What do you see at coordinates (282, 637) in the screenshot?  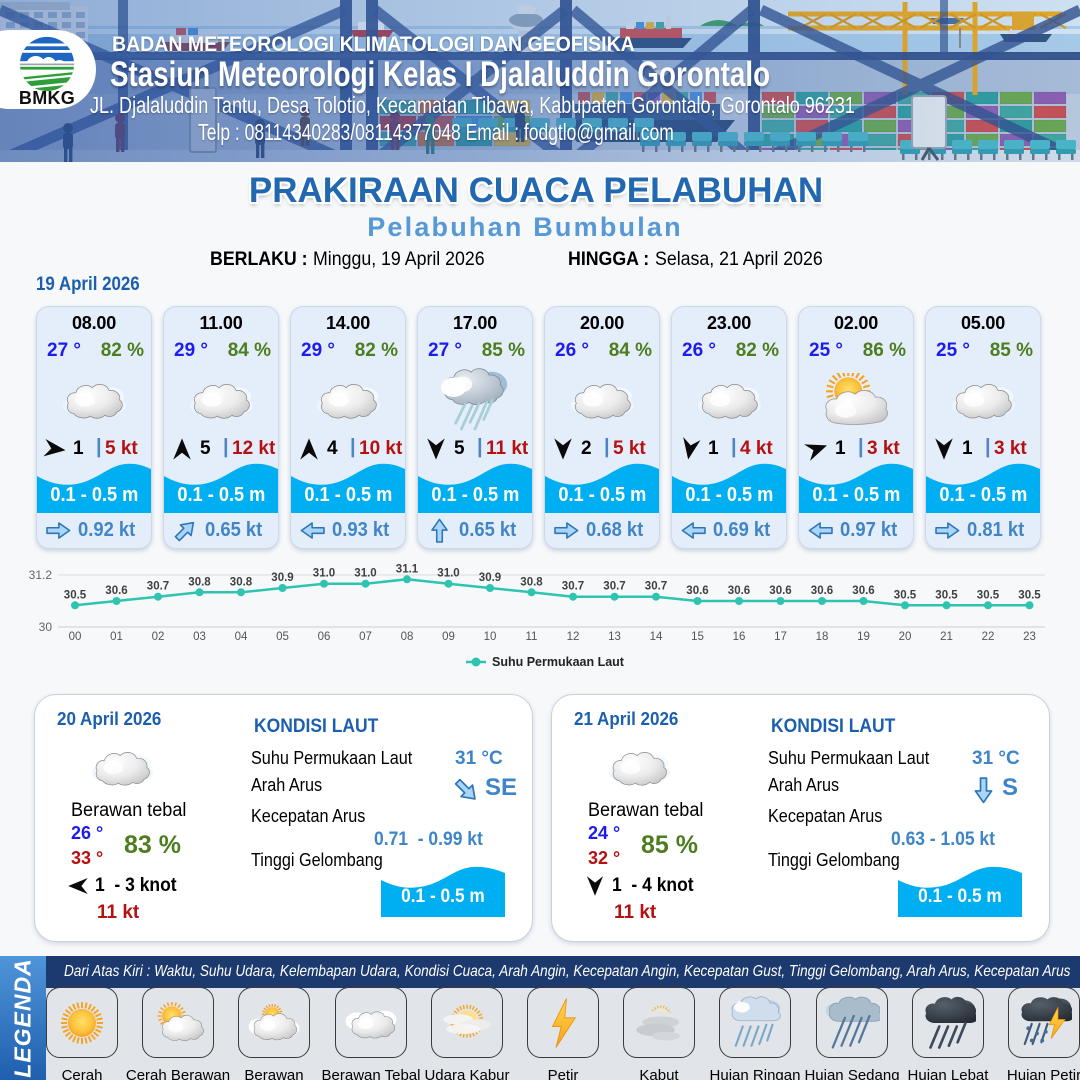 I see `svg-text: 05` at bounding box center [282, 637].